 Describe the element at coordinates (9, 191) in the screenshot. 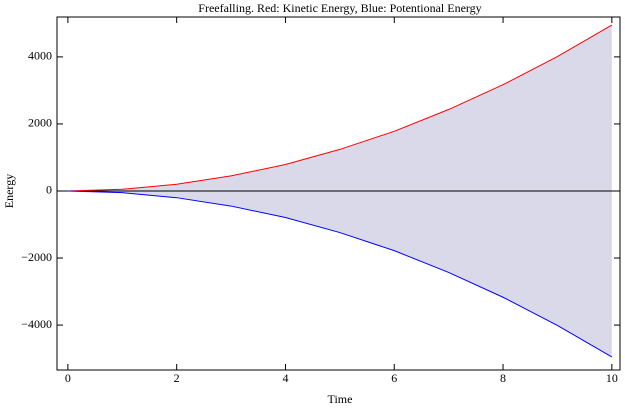

I see `y-axis-label: Energy` at that location.